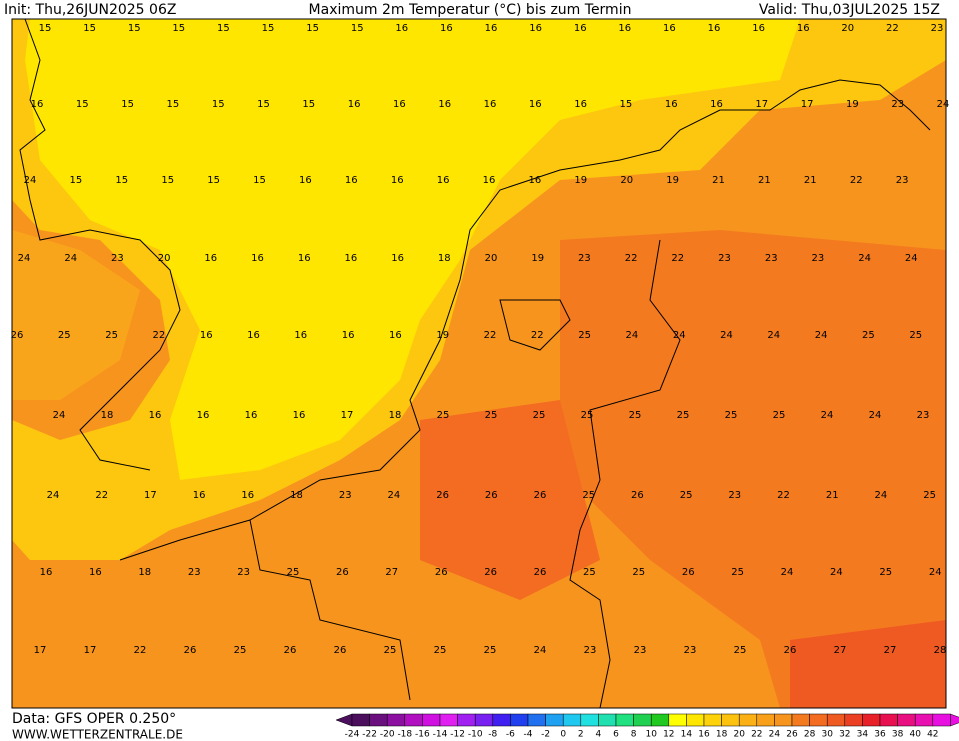  What do you see at coordinates (932, 735) in the screenshot?
I see `colorbar-label: 42` at bounding box center [932, 735].